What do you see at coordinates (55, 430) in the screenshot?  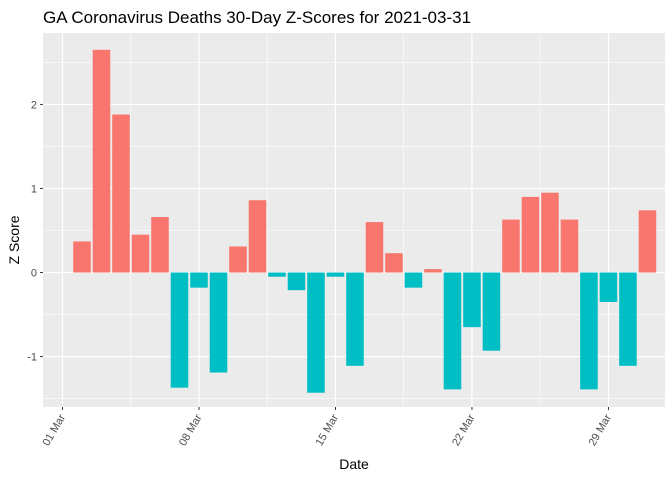 I see `x-tick-label: 01 Mar` at bounding box center [55, 430].